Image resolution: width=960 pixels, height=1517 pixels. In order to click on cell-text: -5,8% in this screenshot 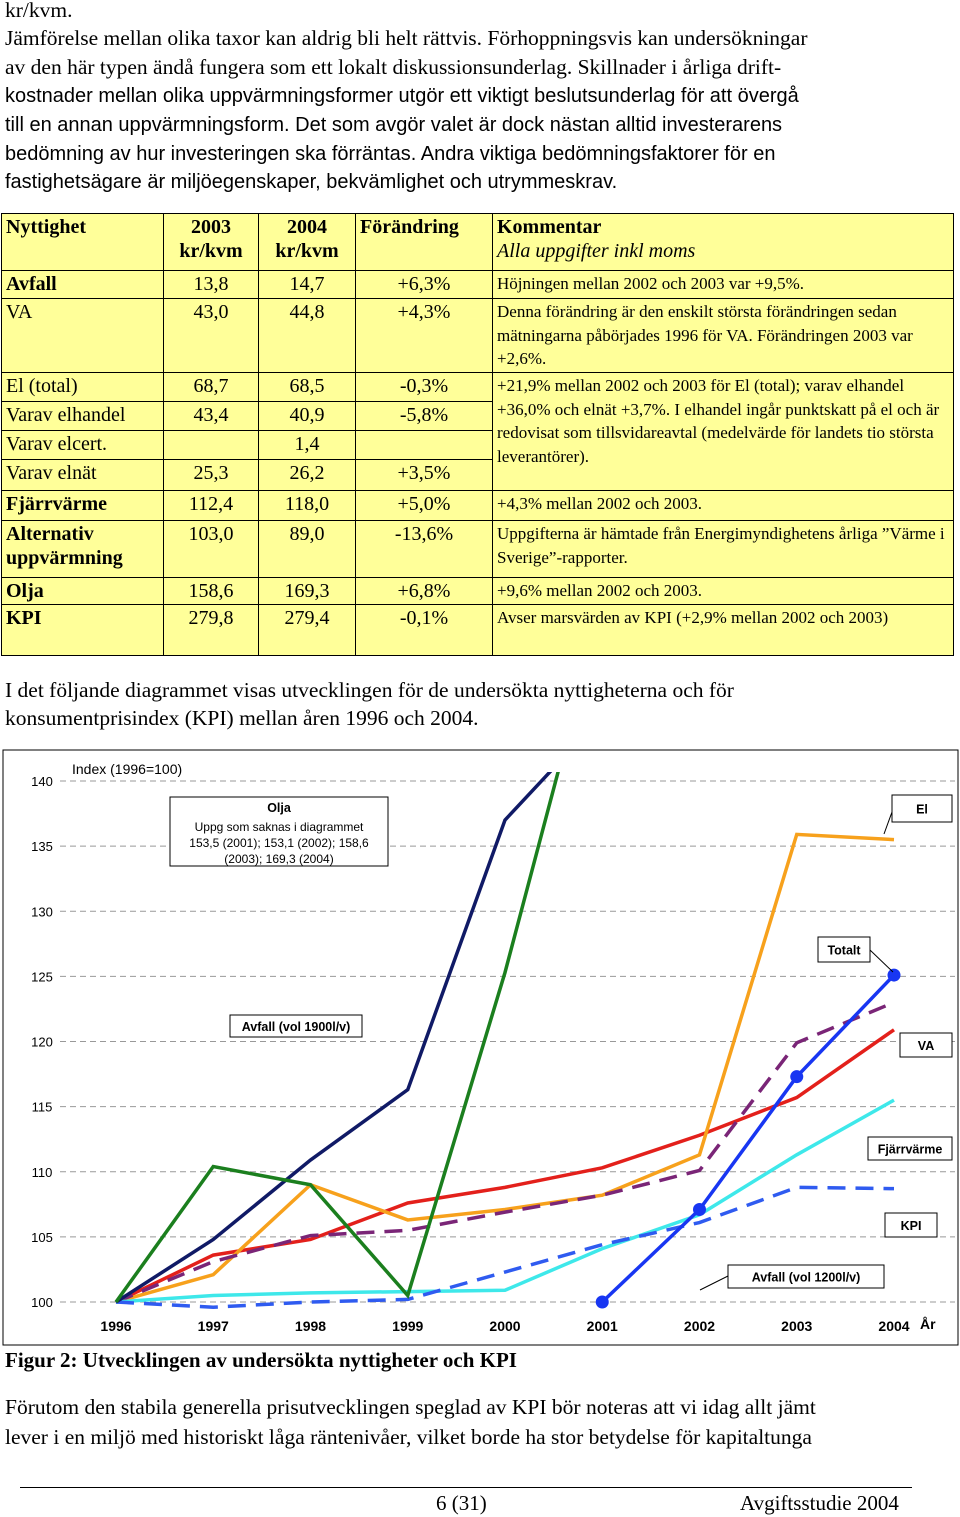, I will do `click(424, 415)`.